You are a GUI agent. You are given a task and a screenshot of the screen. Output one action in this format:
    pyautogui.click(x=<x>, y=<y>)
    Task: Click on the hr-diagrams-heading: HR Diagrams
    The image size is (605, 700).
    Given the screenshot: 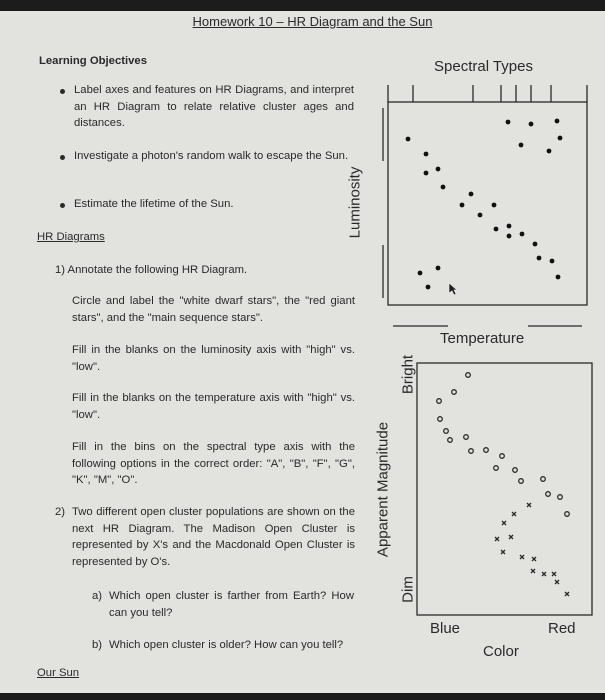 What is the action you would take?
    pyautogui.click(x=71, y=237)
    